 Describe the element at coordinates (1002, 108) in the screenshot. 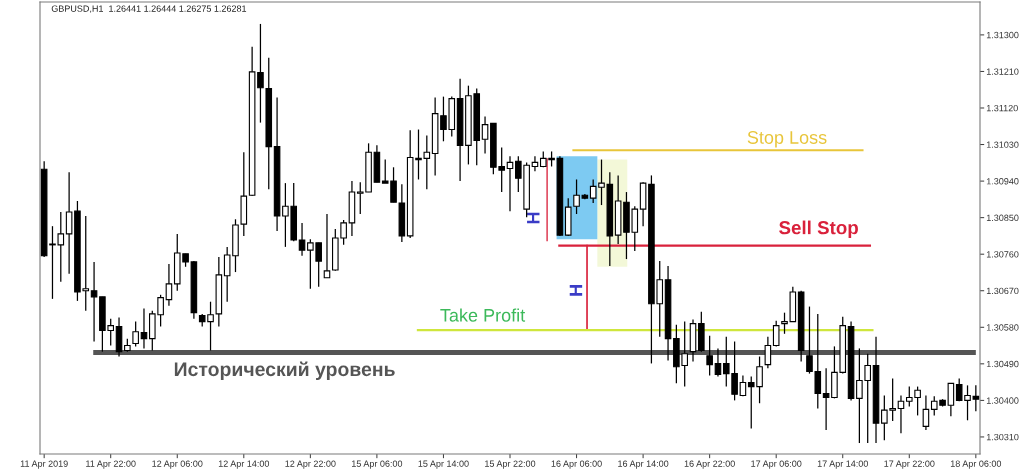

I see `y-tick-label: 1.31120` at that location.